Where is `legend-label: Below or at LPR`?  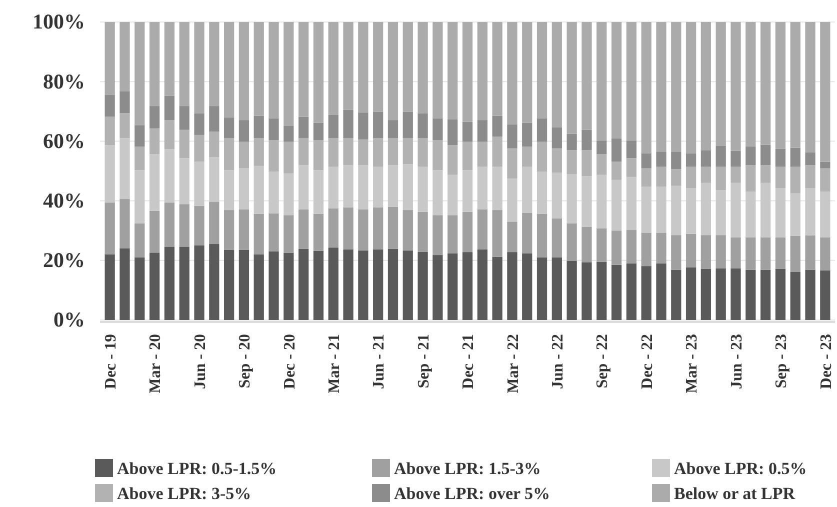 legend-label: Below or at LPR is located at coordinates (735, 493).